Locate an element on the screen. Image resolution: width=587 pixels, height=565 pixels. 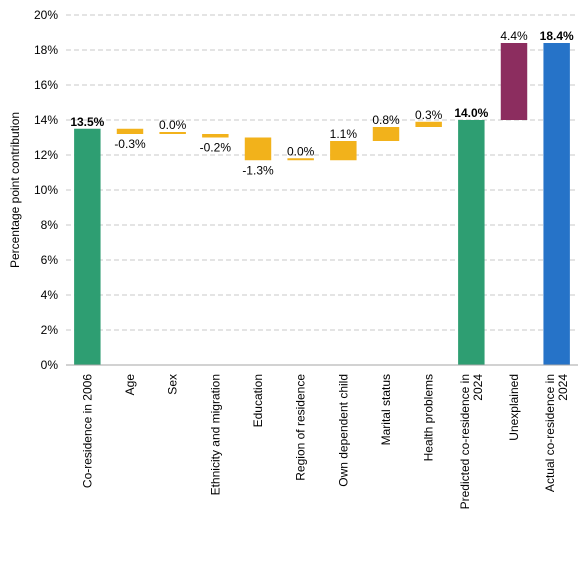
category-label: Own dependent child is located at coordinates (343, 430).